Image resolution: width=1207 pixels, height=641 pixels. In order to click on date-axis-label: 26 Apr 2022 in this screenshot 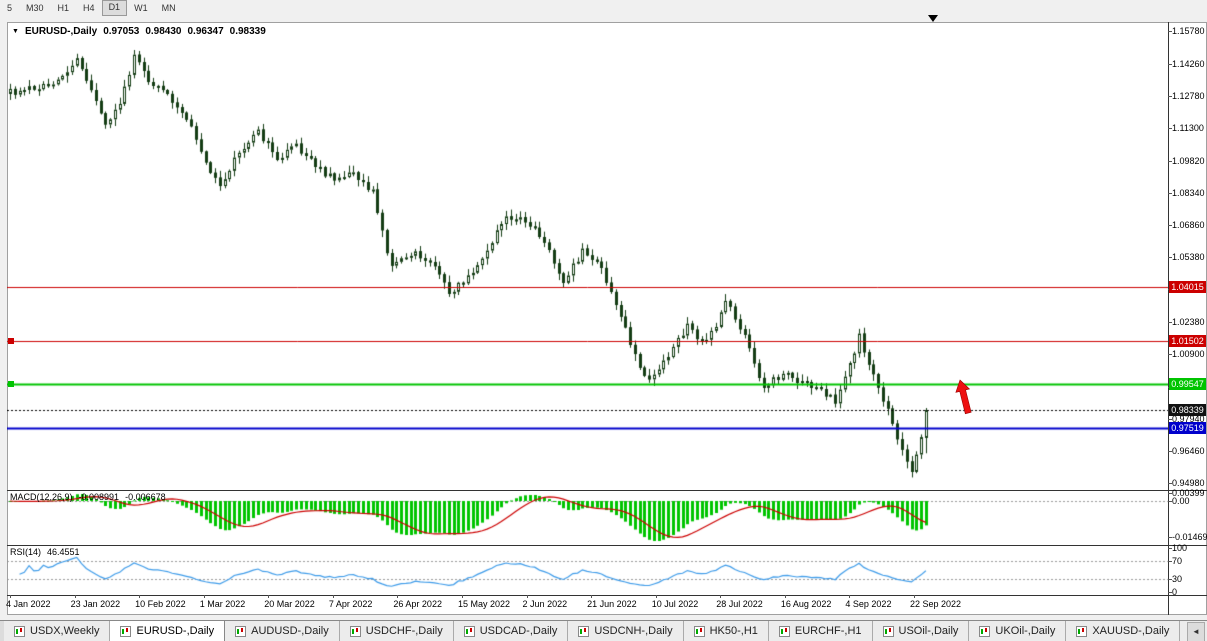, I will do `click(417, 604)`.